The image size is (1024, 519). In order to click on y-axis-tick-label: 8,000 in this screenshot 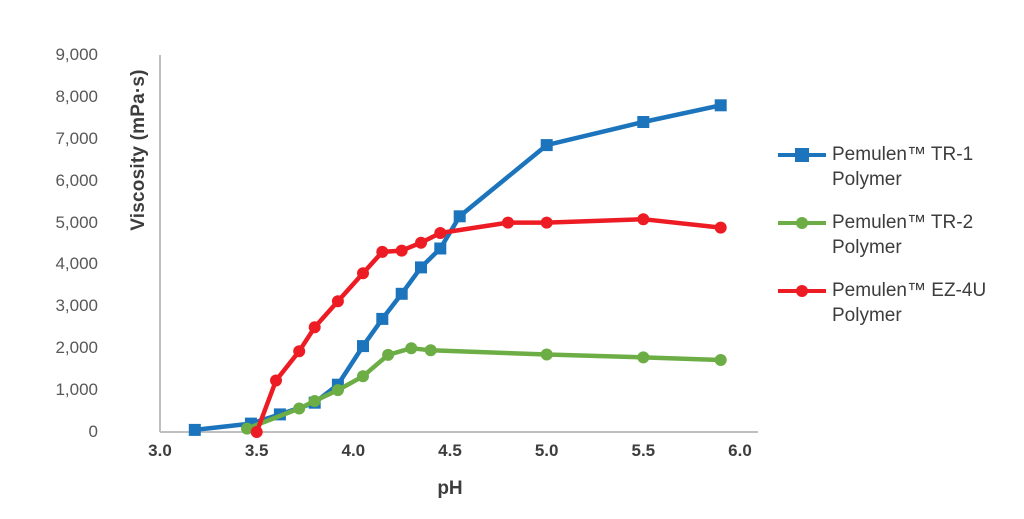, I will do `click(76, 96)`.